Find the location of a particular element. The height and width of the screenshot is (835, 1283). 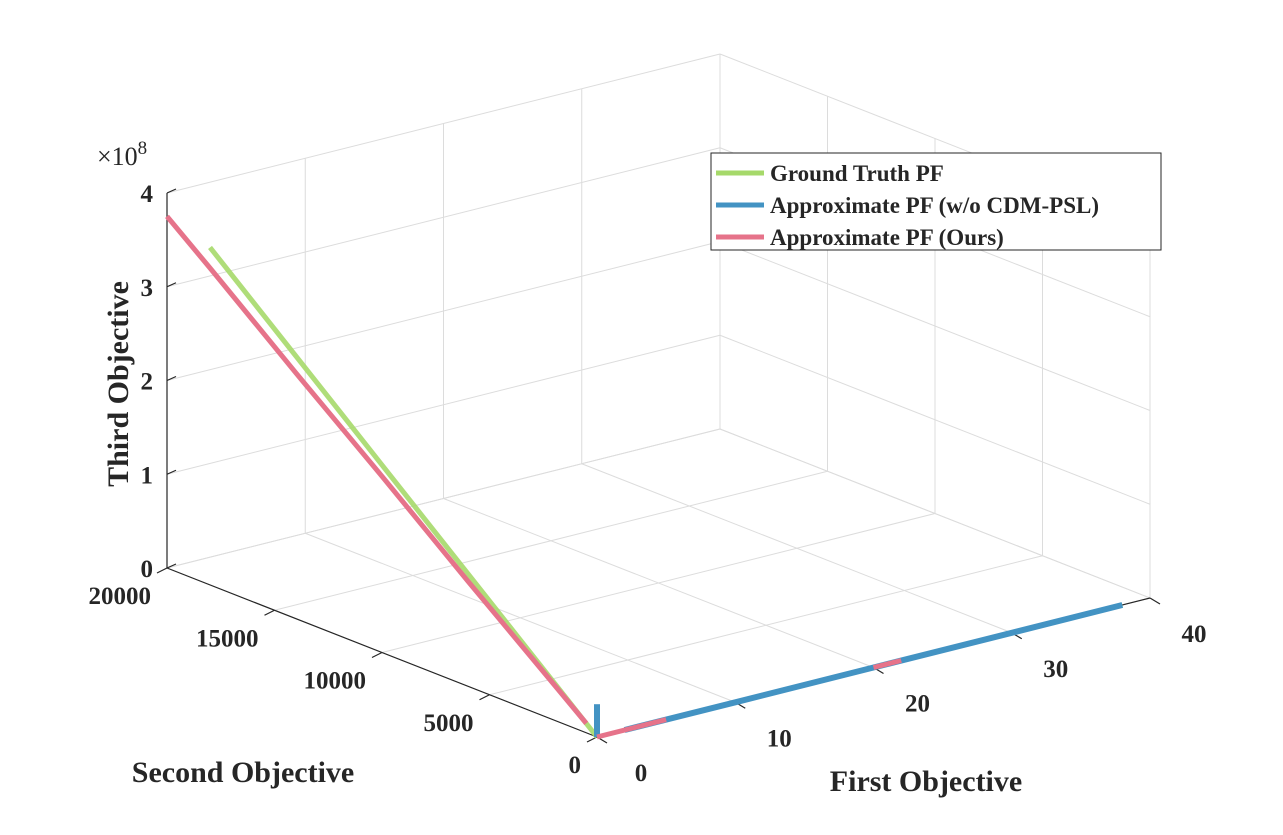

x-tick-label: 0 is located at coordinates (641, 773).